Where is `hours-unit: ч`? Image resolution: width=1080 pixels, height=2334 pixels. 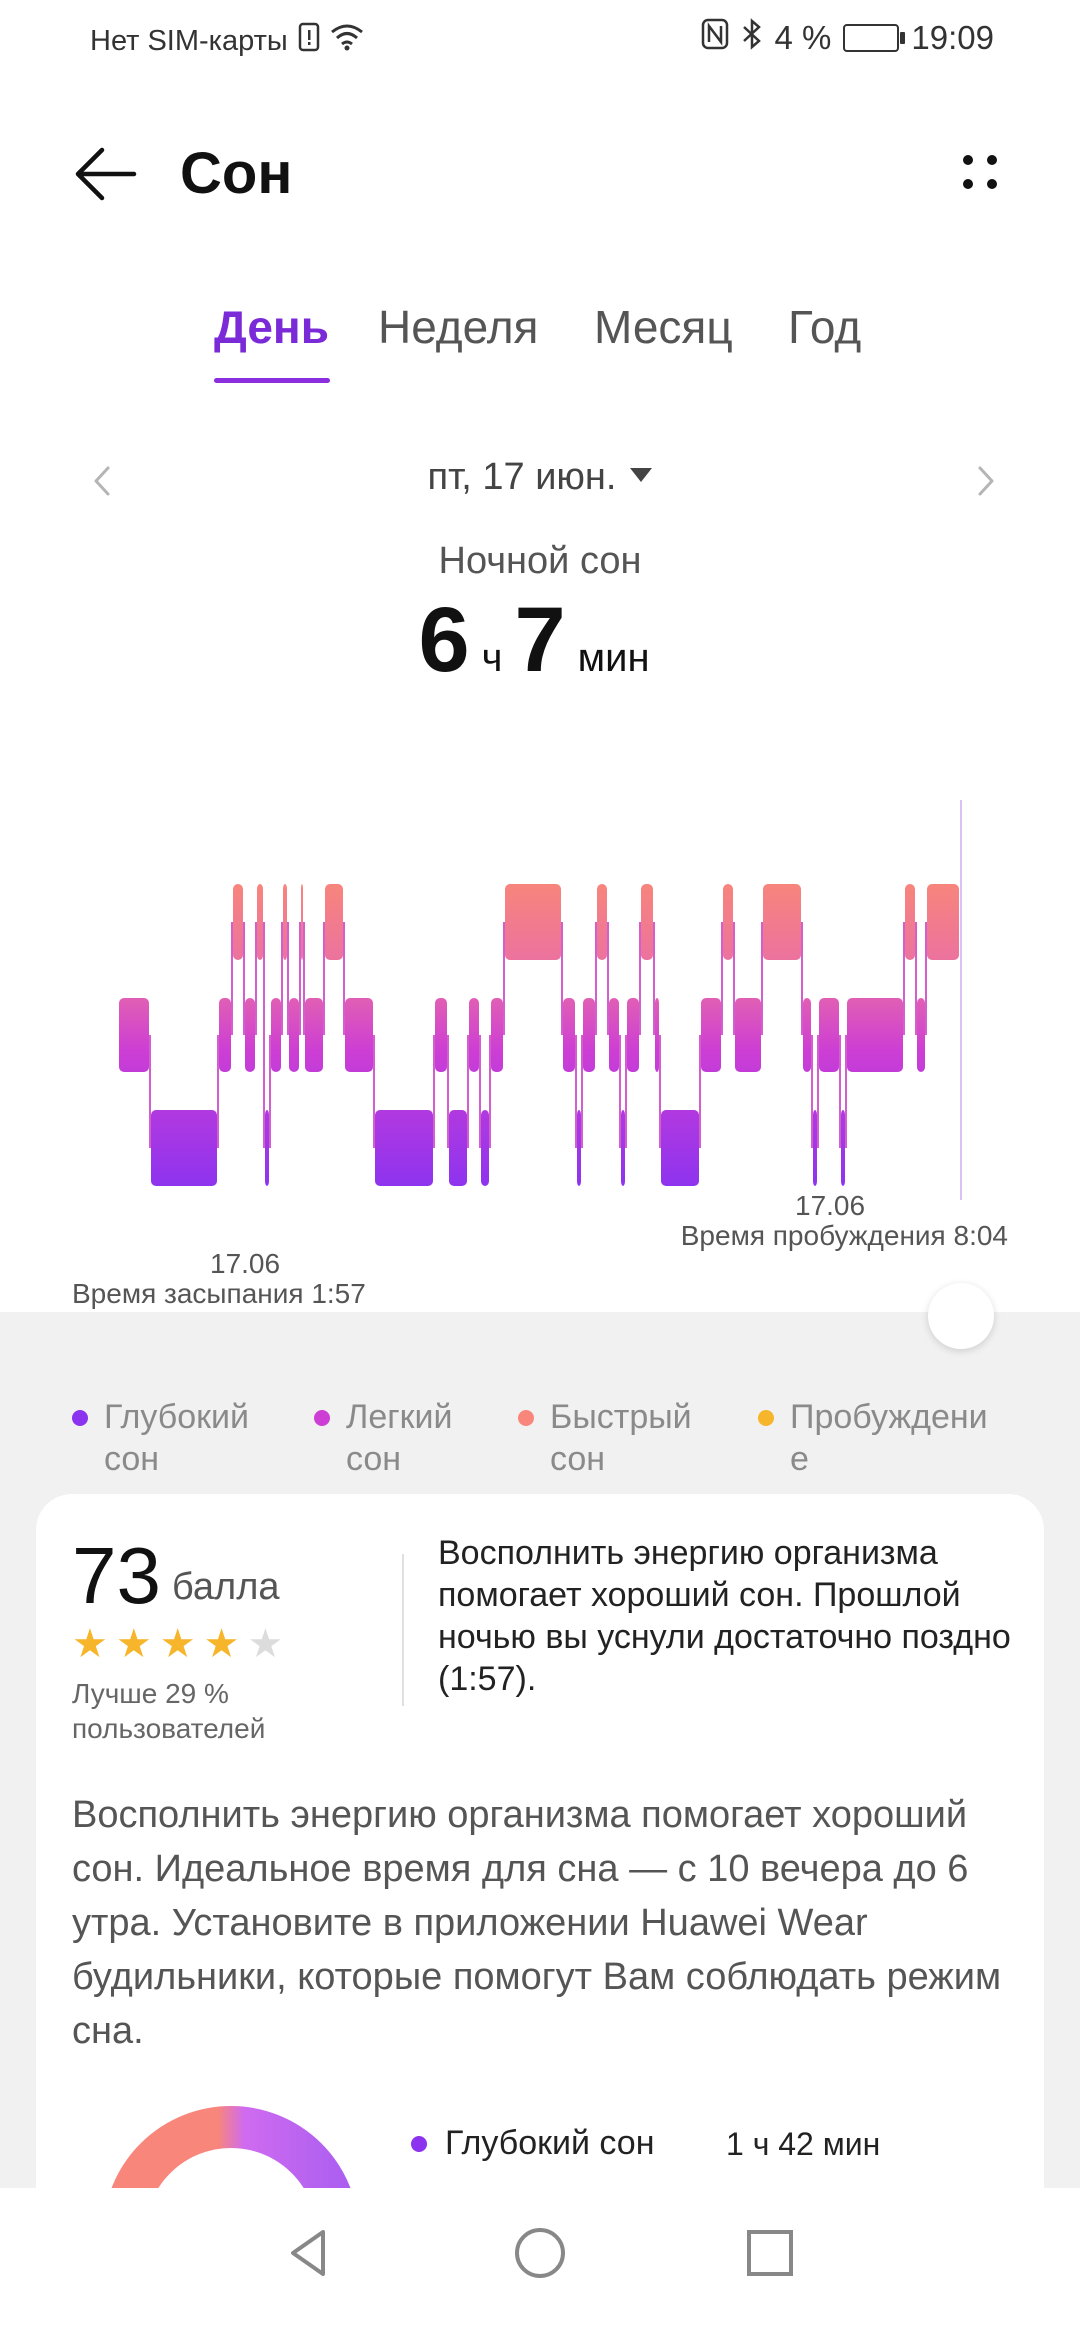
hours-unit: ч is located at coordinates (492, 658).